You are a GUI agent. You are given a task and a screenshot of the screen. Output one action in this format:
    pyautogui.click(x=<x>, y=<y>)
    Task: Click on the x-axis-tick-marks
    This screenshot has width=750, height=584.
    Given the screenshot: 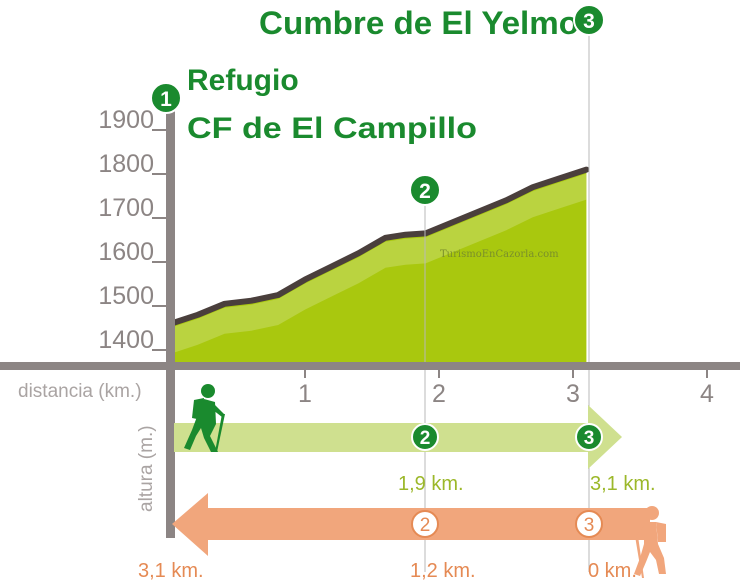 What is the action you would take?
    pyautogui.click(x=506, y=374)
    